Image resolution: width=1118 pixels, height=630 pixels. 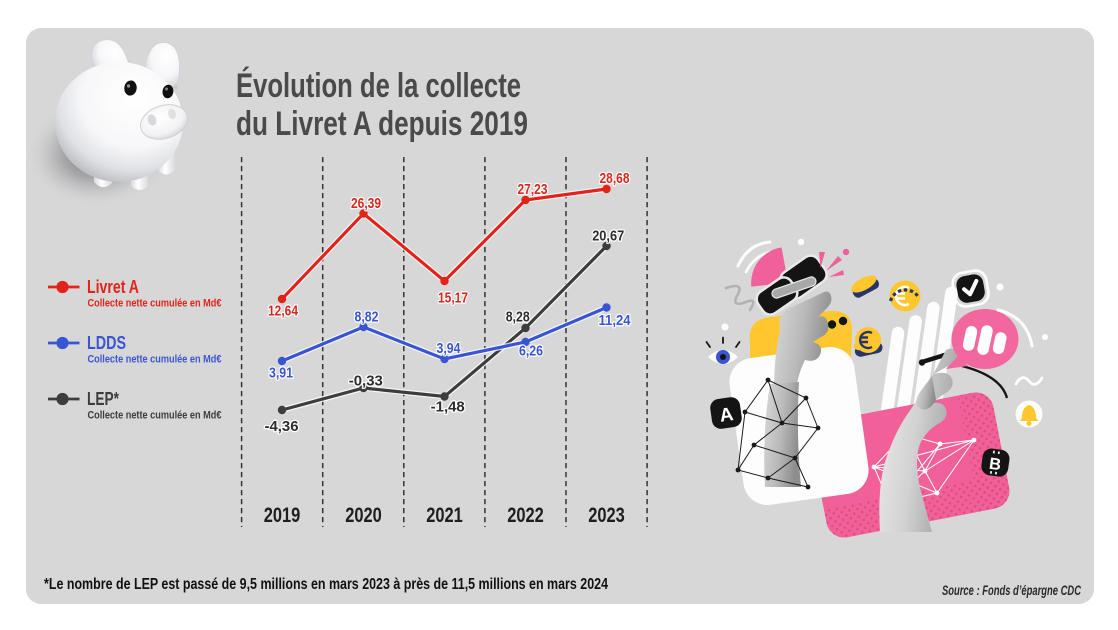 I want to click on svg-text: 2021, so click(x=444, y=515).